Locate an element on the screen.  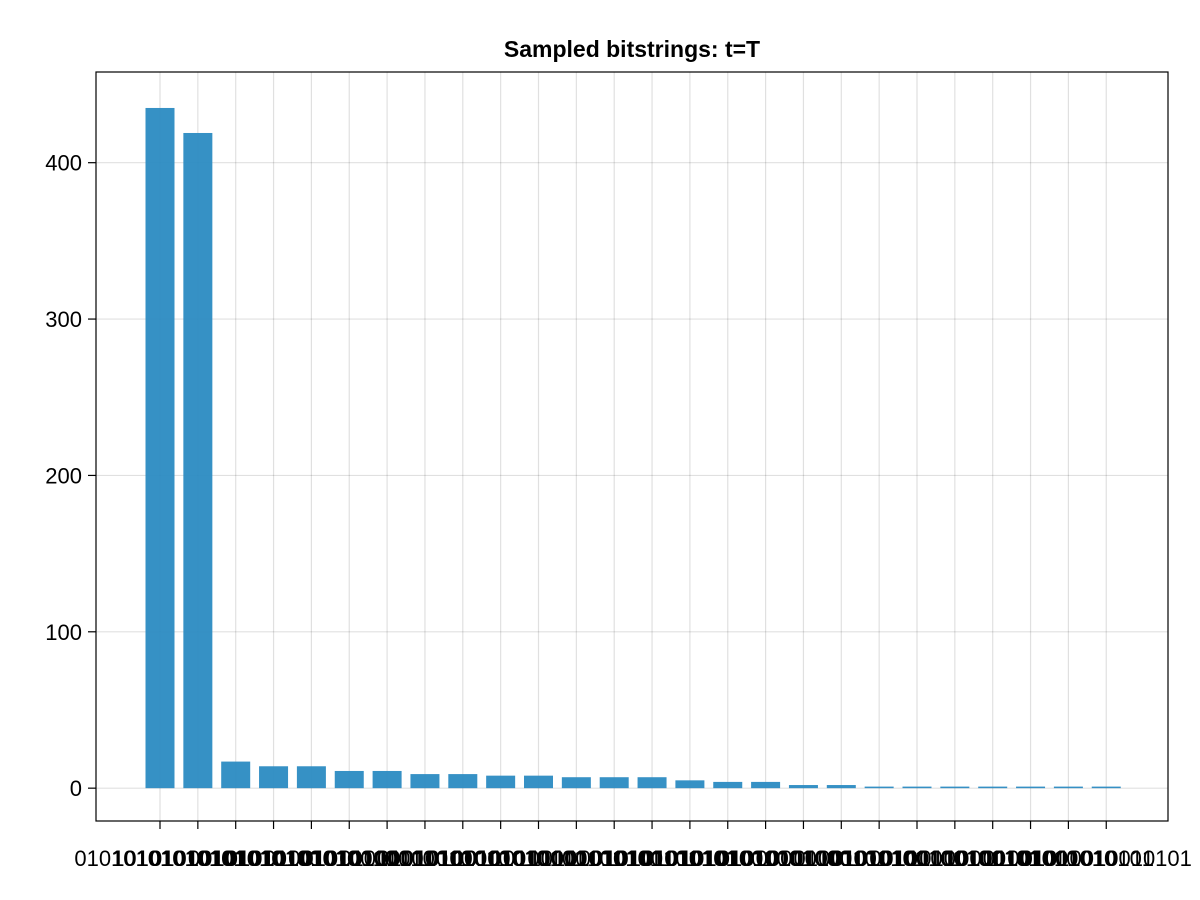
x-tick-label: 10010101001010 is located at coordinates (1030, 858).